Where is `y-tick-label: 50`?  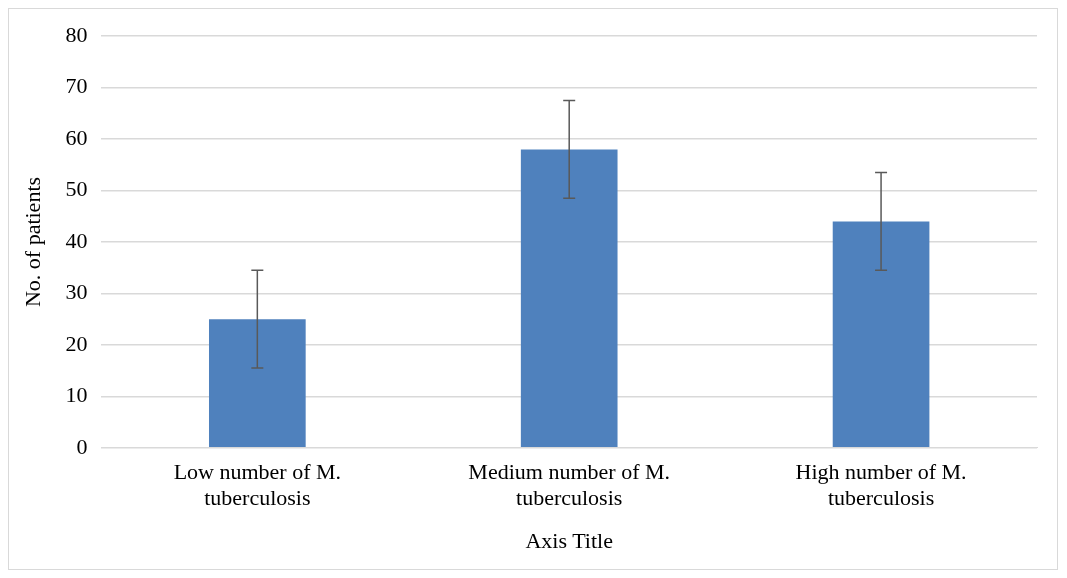 y-tick-label: 50 is located at coordinates (76, 189).